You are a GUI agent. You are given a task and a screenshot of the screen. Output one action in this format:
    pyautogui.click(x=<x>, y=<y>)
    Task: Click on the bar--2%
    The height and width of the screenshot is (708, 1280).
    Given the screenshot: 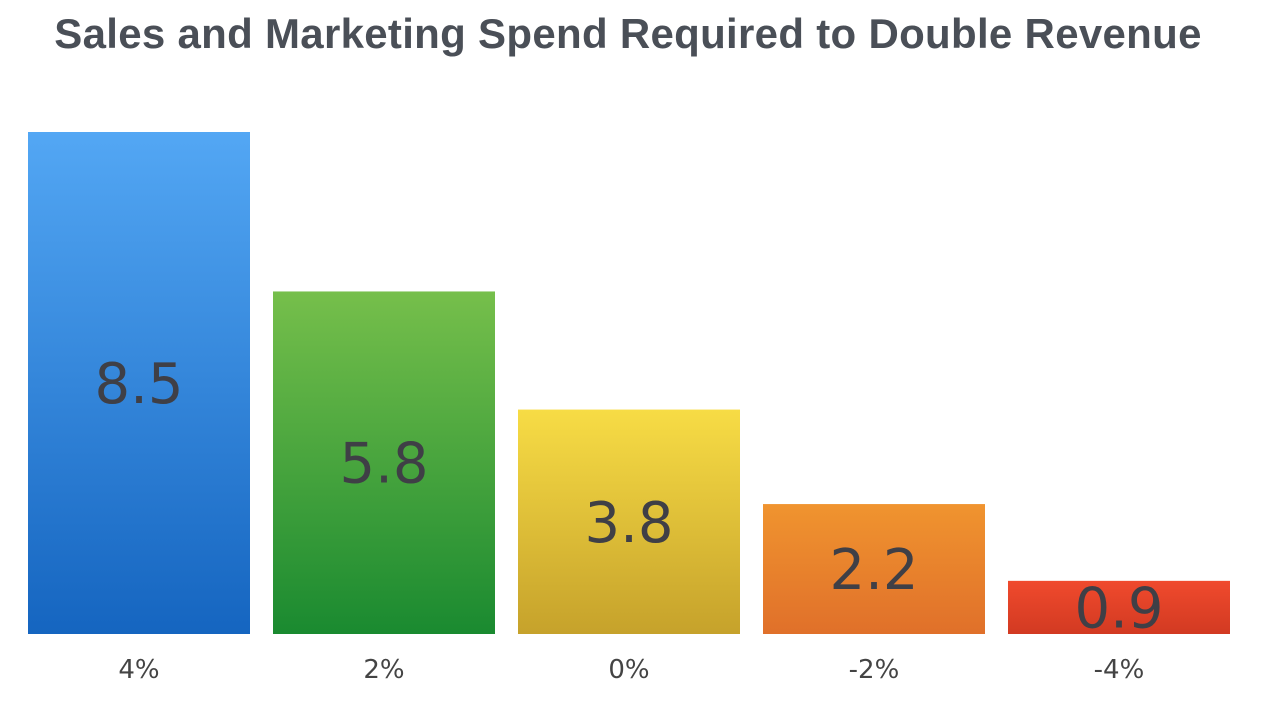 What is the action you would take?
    pyautogui.click(x=874, y=569)
    